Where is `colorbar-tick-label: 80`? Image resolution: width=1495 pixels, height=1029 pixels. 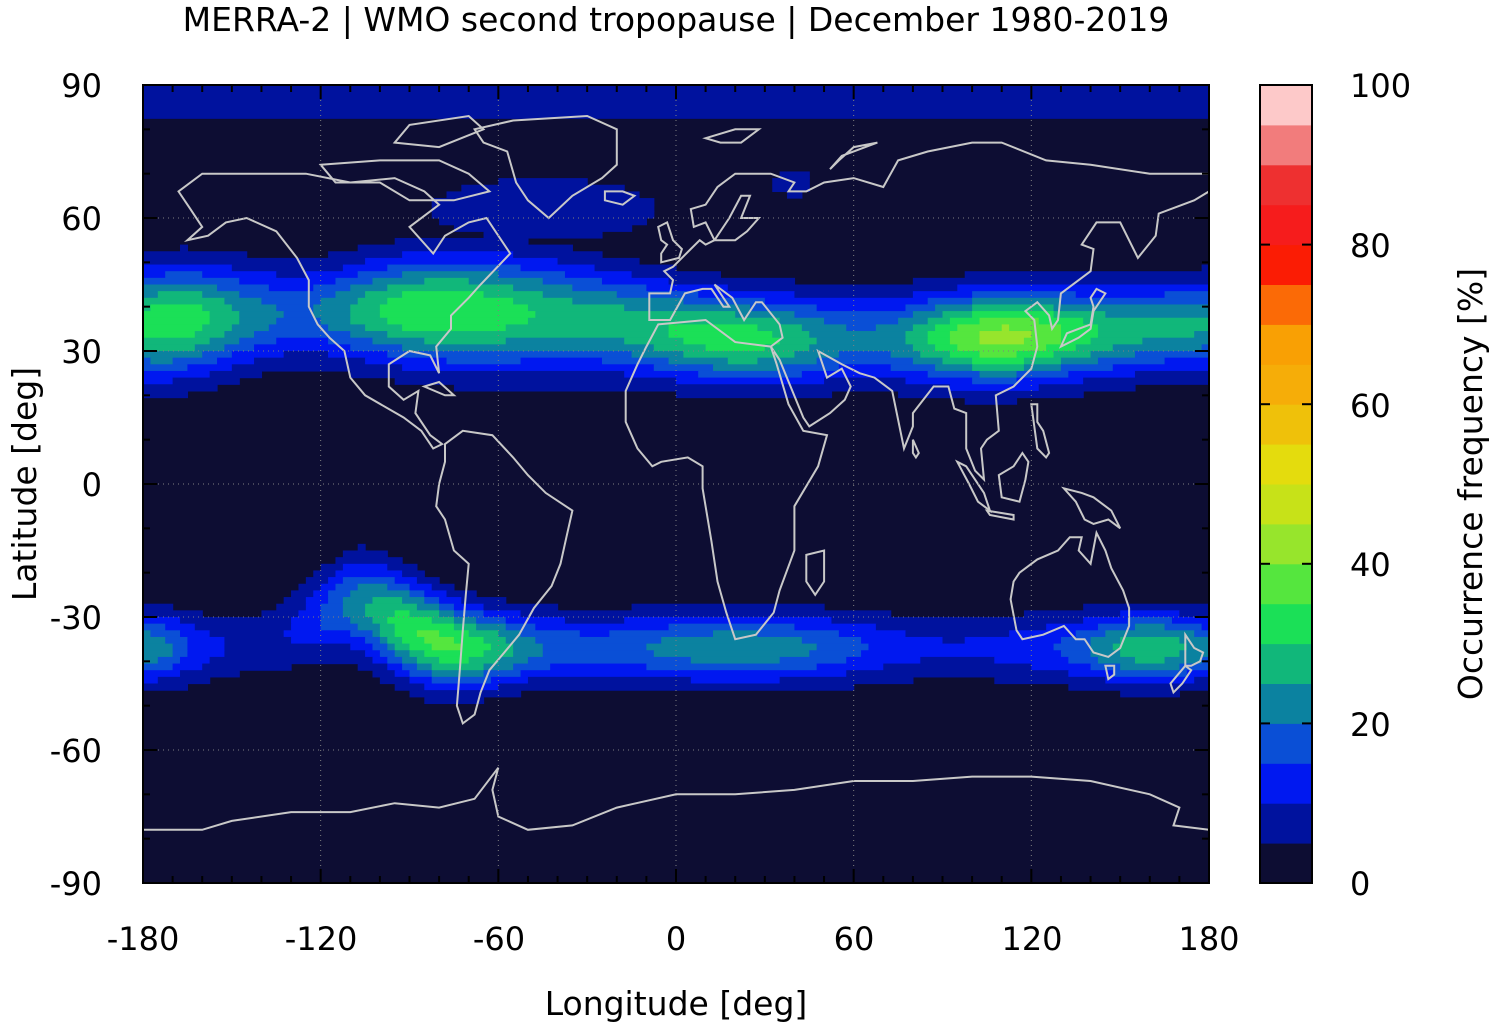
colorbar-tick-label: 80 is located at coordinates (1370, 246).